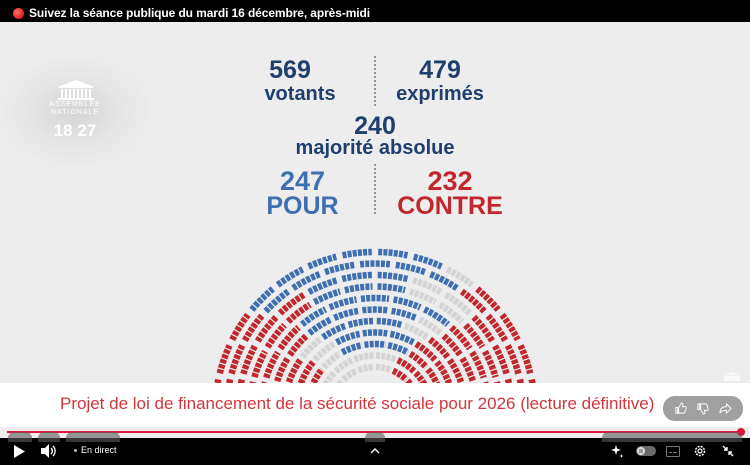 The width and height of the screenshot is (750, 465). Describe the element at coordinates (375, 126) in the screenshot. I see `majorite-value: 240` at that location.